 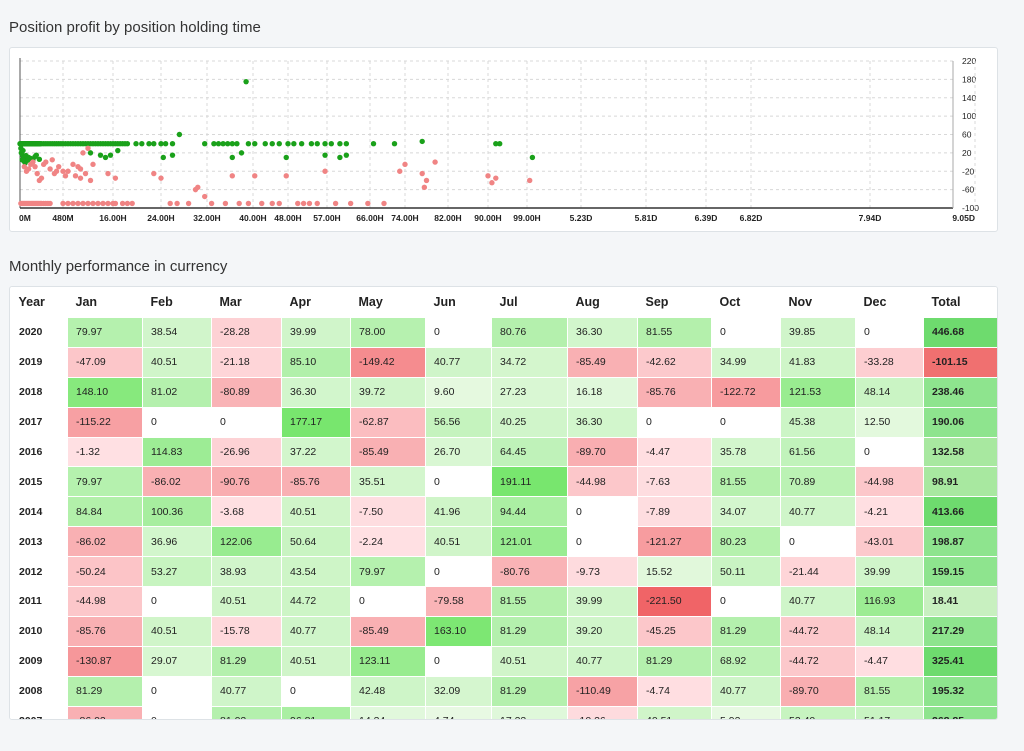 I want to click on month-cell: -7.89, so click(x=674, y=512).